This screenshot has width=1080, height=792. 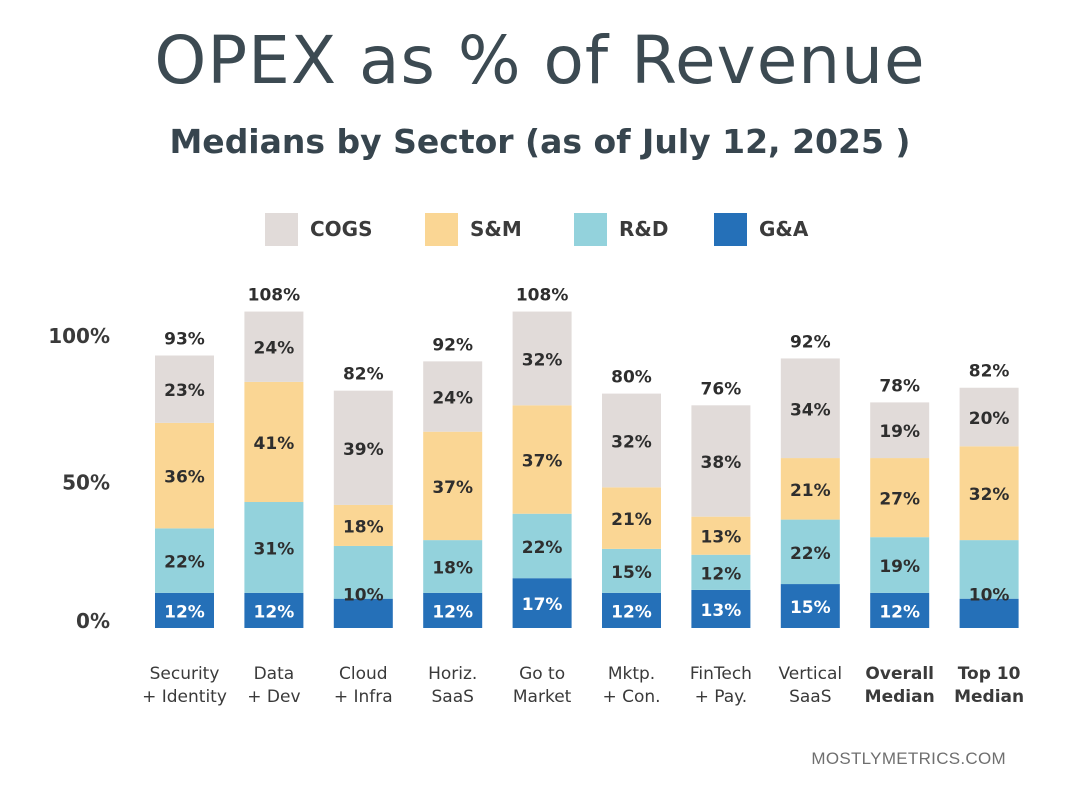 What do you see at coordinates (631, 674) in the screenshot?
I see `category-label: Mktp.` at bounding box center [631, 674].